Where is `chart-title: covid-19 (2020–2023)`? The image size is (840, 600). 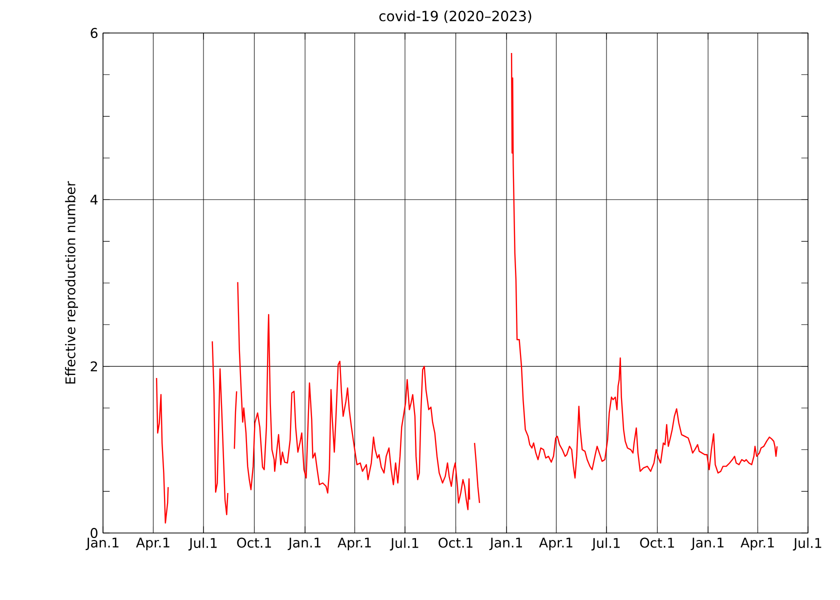
chart-title: covid-19 (2020–2023) is located at coordinates (455, 16).